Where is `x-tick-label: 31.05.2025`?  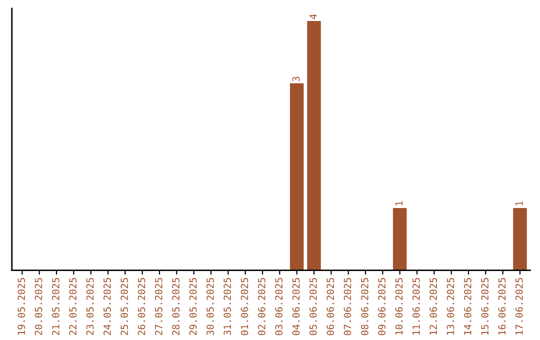
x-tick-label: 31.05.2025 is located at coordinates (228, 307).